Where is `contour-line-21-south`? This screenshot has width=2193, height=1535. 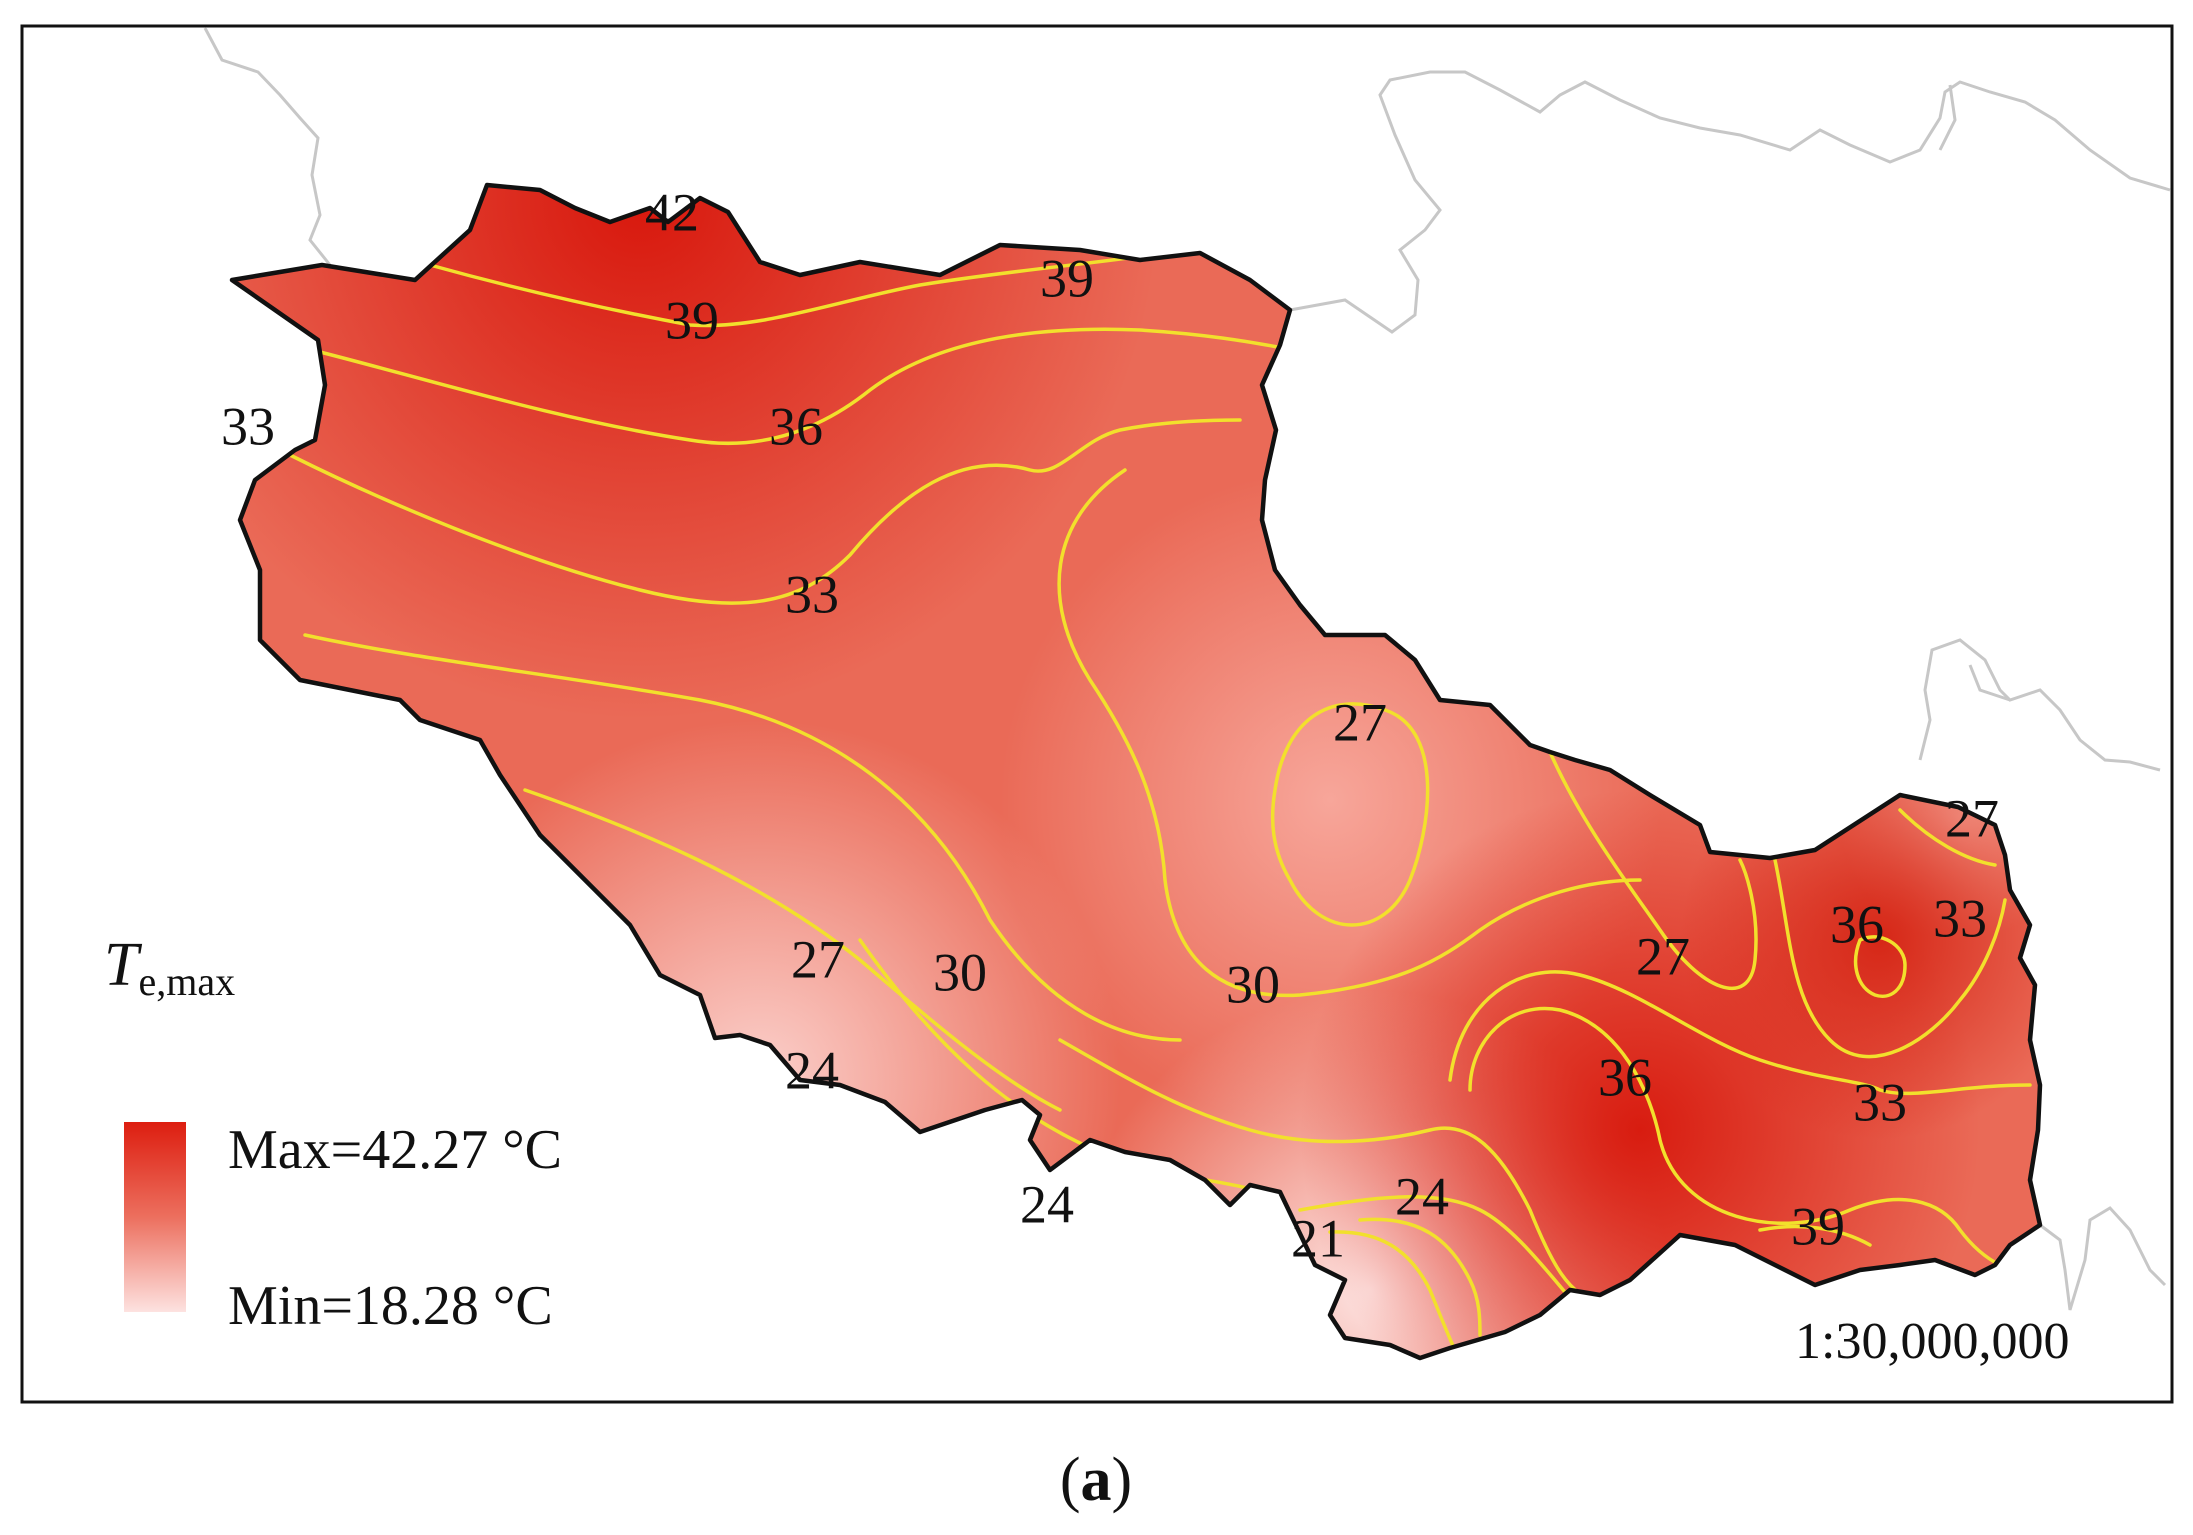 contour-line-21-south is located at coordinates (1392, 1291).